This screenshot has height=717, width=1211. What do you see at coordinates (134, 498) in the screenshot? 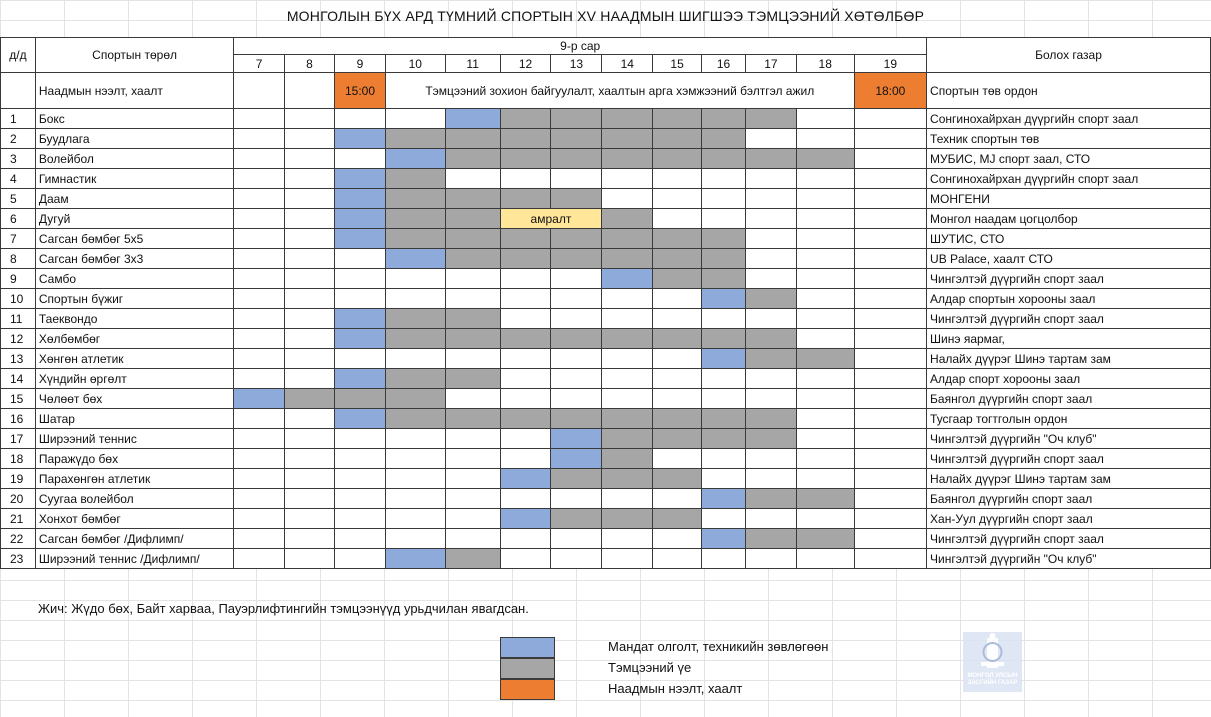
I see `sport-name: Суугаа волейбол` at bounding box center [134, 498].